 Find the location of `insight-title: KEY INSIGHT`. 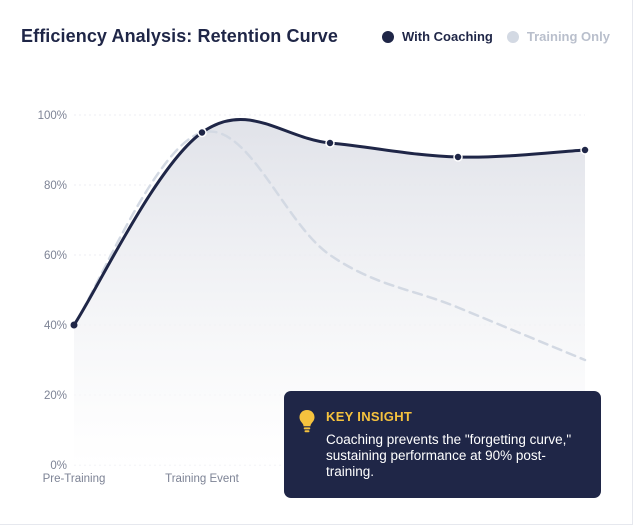

insight-title: KEY INSIGHT is located at coordinates (369, 416).